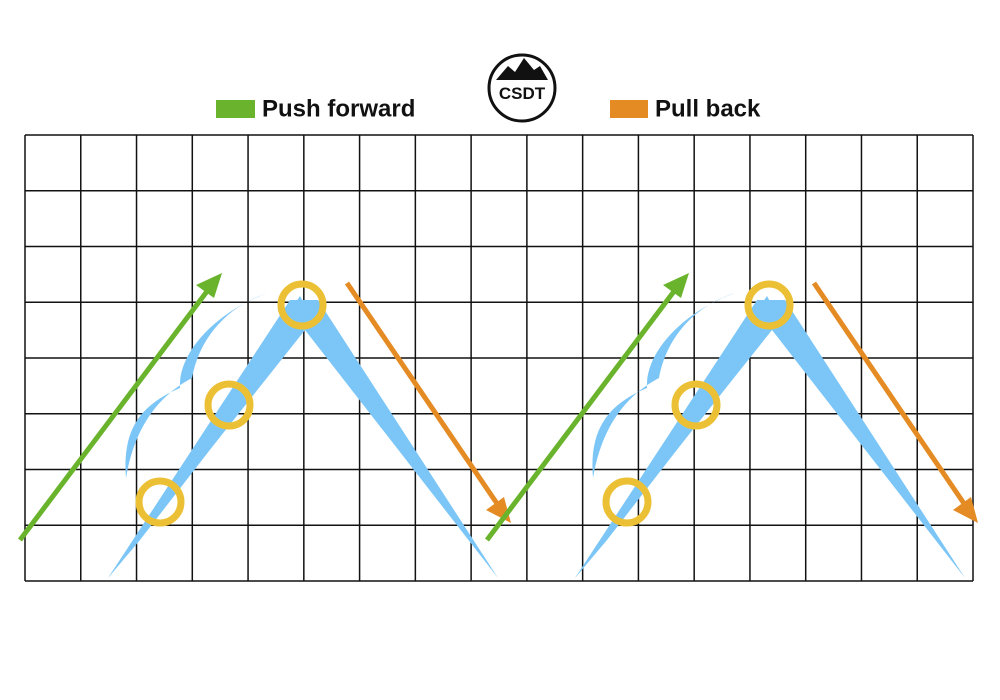  I want to click on legend-label: Pull back, so click(708, 108).